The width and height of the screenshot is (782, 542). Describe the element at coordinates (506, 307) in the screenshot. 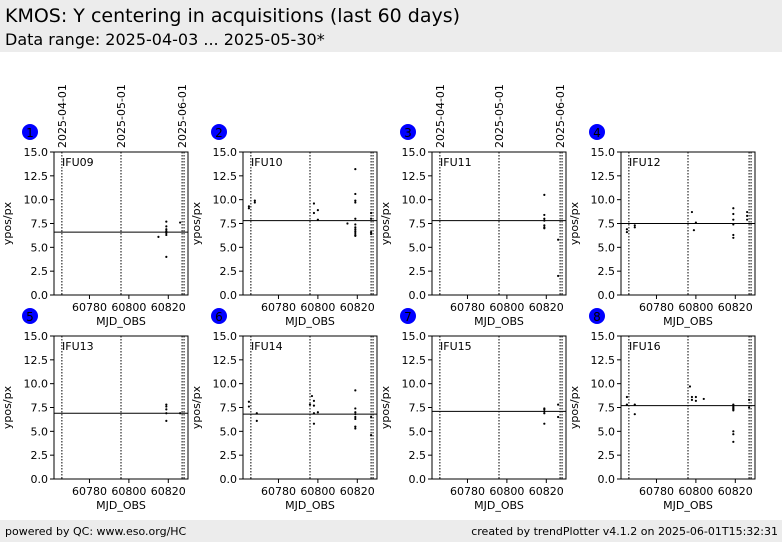

I see `x-tick-label: 60800` at that location.